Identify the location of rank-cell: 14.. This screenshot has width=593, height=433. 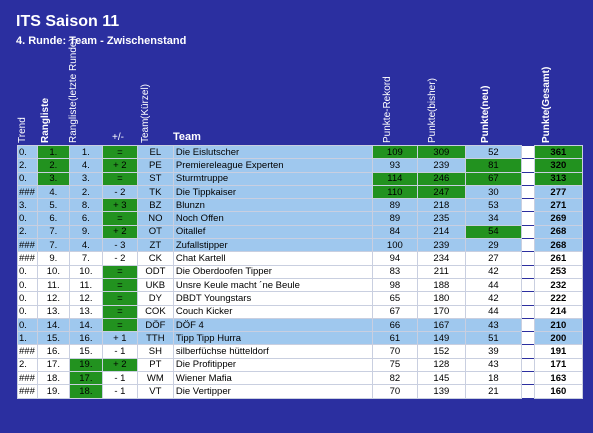
(53, 325).